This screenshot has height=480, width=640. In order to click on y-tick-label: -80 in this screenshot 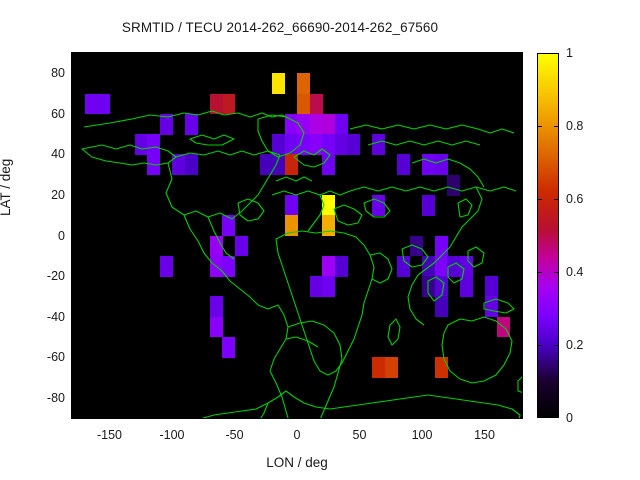, I will do `click(55, 397)`.